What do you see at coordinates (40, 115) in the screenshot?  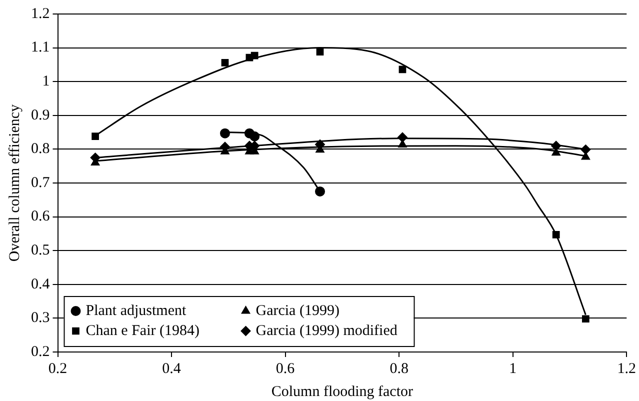 I see `y-tick-label: 0.9` at bounding box center [40, 115].